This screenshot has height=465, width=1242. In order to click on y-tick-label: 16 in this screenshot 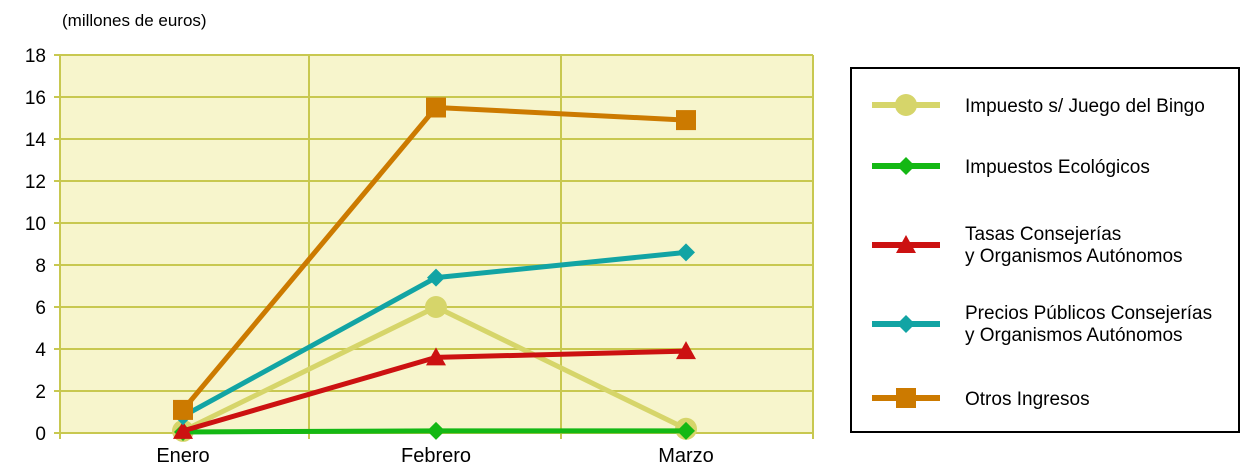, I will do `click(35, 98)`.